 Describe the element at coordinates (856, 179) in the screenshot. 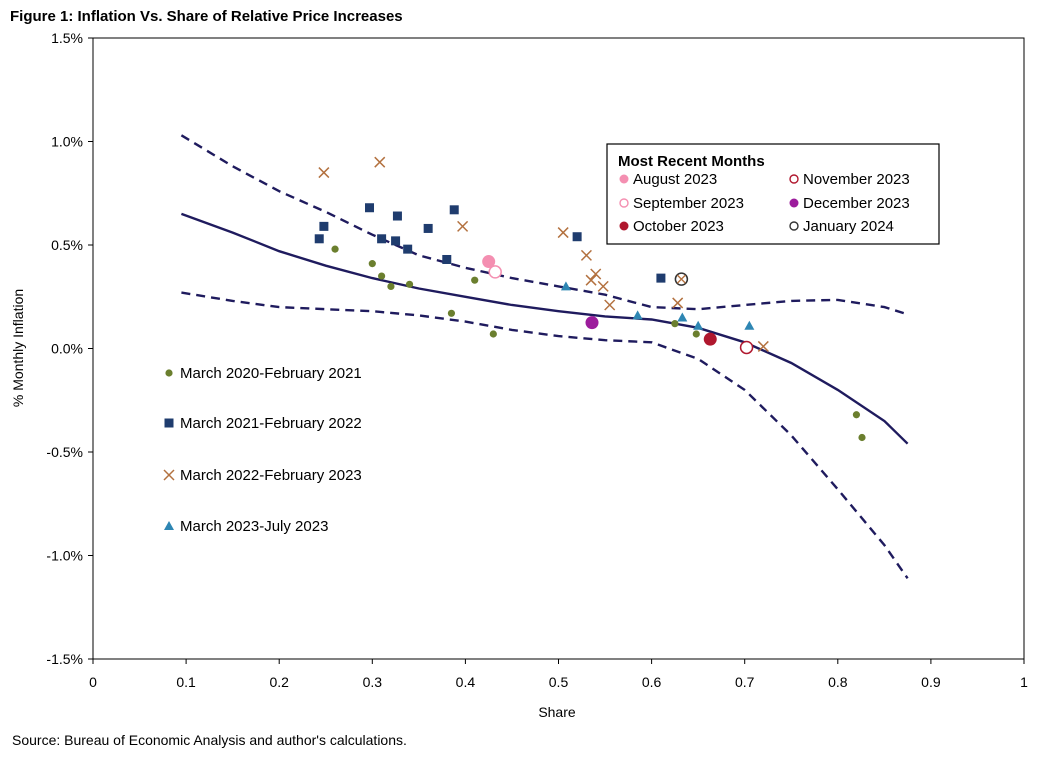

I see `legend-label: November 2023` at that location.